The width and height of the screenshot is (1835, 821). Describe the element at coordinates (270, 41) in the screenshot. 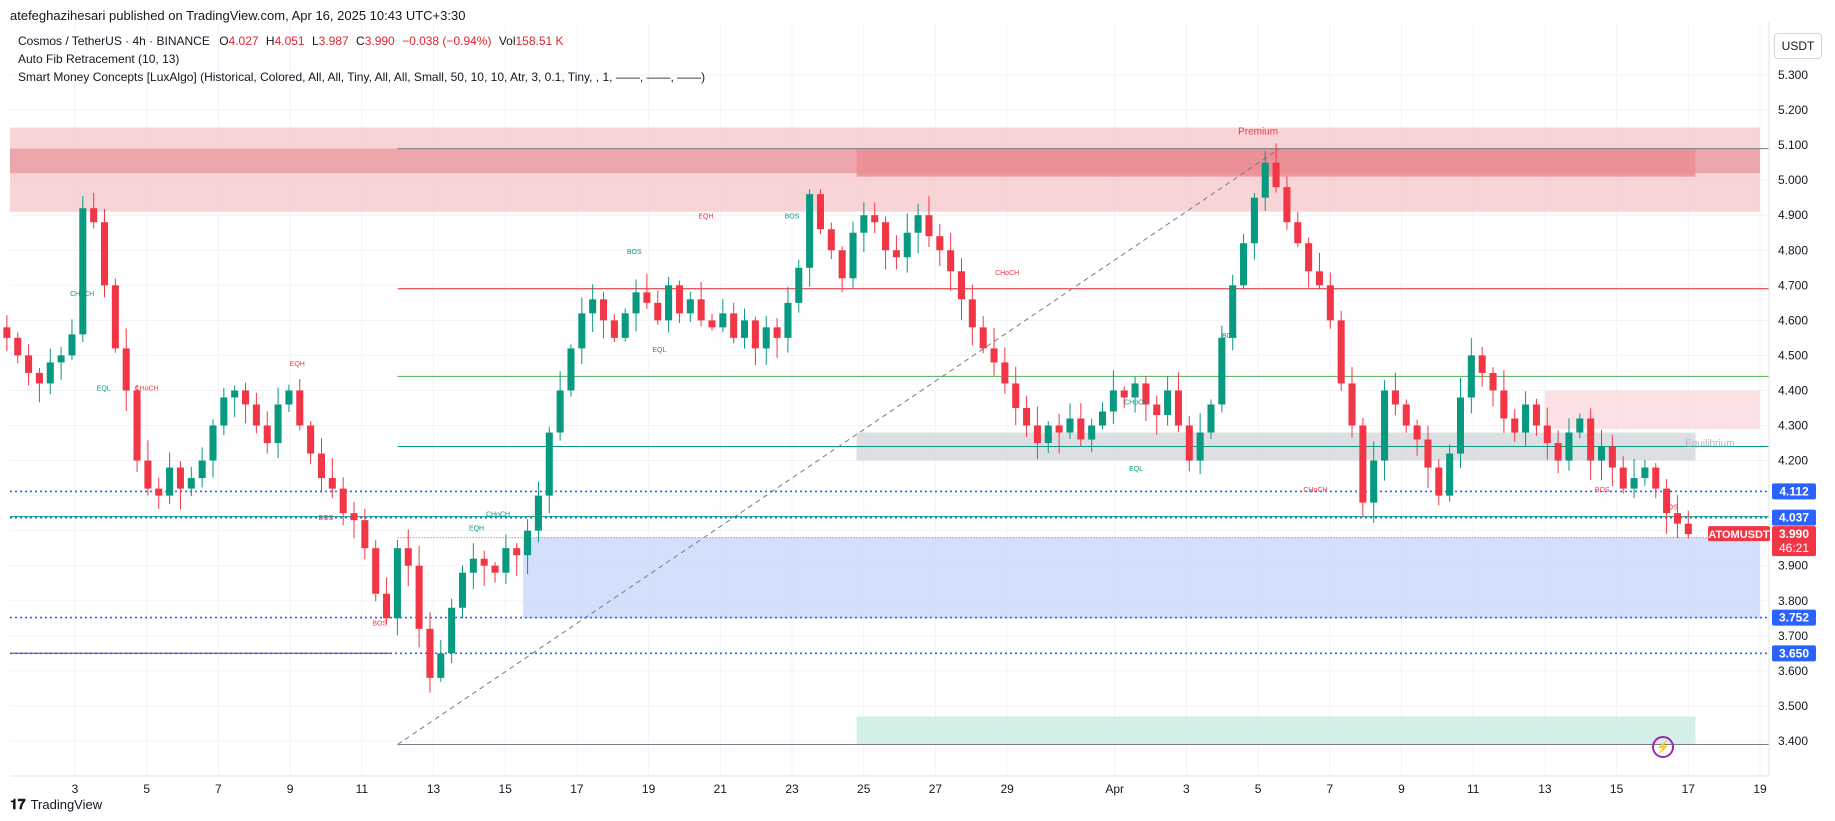

I see `ohlc-high-label: H` at that location.